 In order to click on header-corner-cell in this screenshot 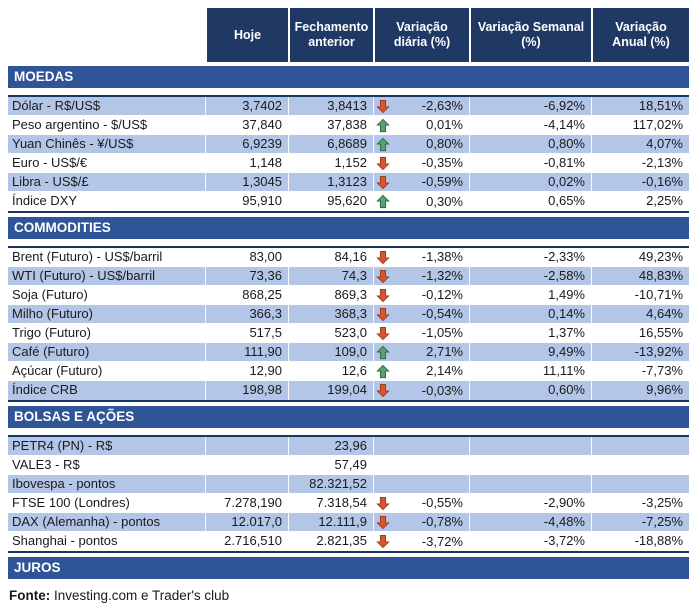, I will do `click(106, 35)`.